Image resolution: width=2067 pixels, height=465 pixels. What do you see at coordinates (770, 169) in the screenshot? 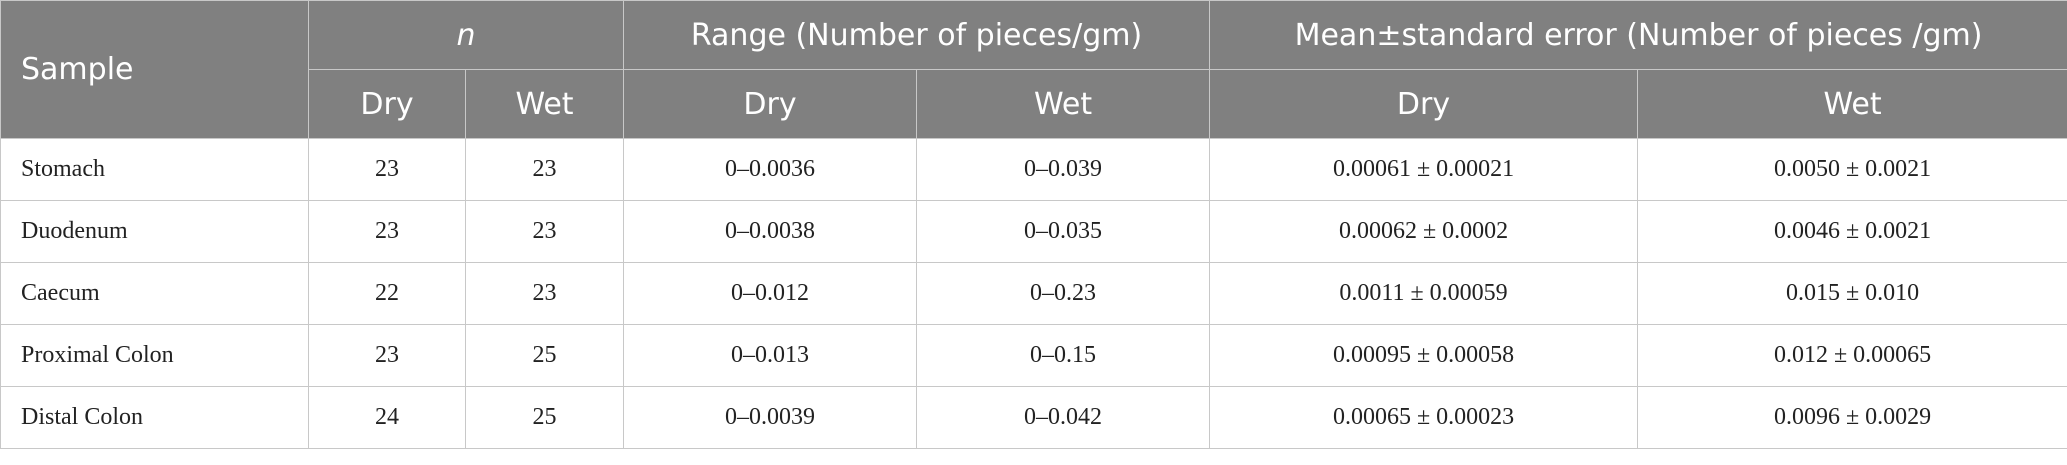
I see `table-cell: 0–0.0036` at bounding box center [770, 169].